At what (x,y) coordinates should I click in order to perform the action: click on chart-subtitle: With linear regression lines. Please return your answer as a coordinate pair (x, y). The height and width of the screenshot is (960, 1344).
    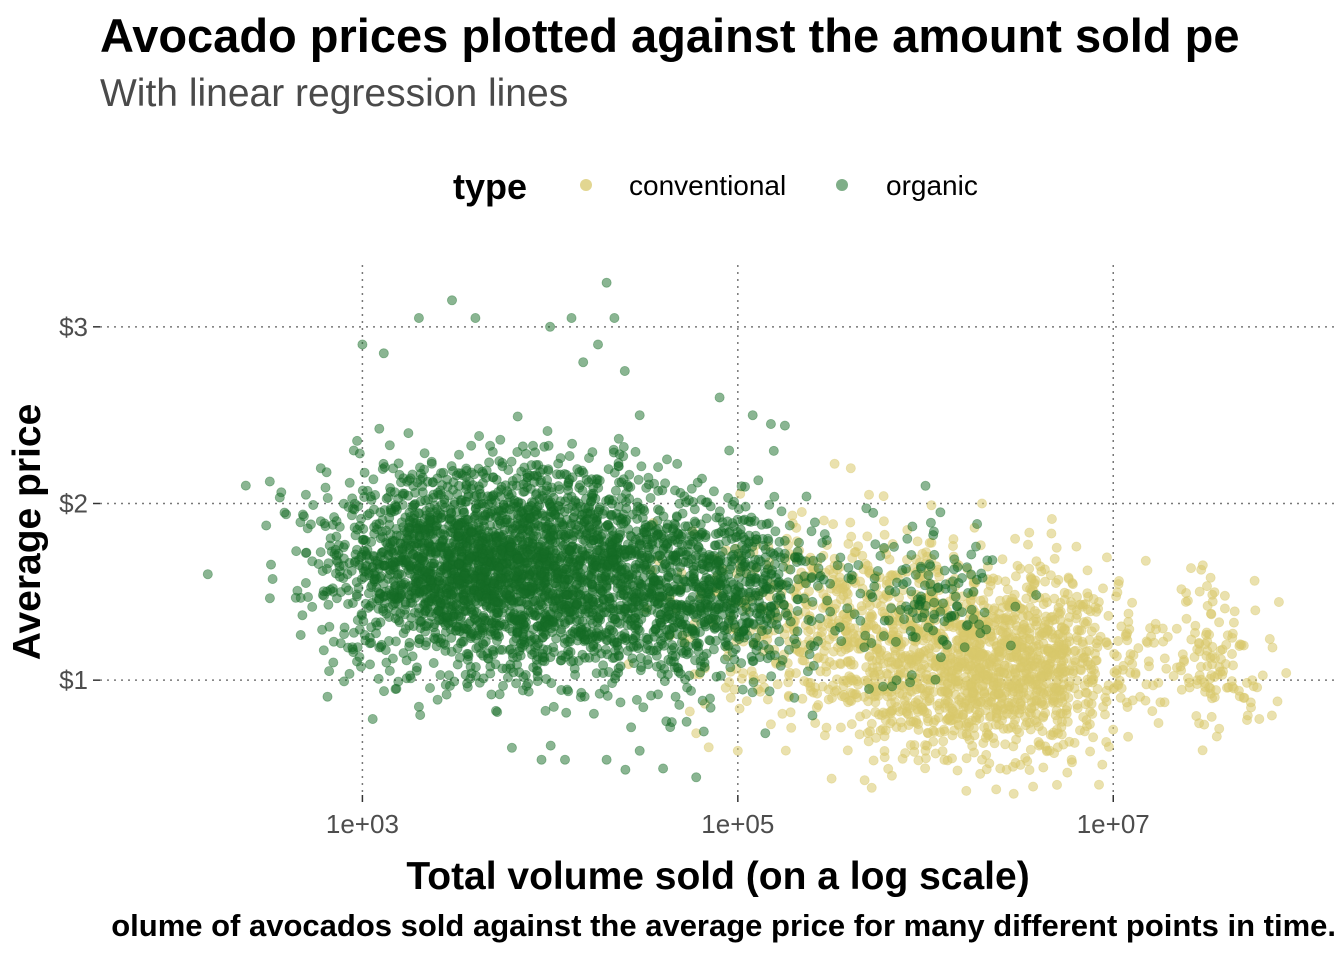
    Looking at the image, I should click on (334, 93).